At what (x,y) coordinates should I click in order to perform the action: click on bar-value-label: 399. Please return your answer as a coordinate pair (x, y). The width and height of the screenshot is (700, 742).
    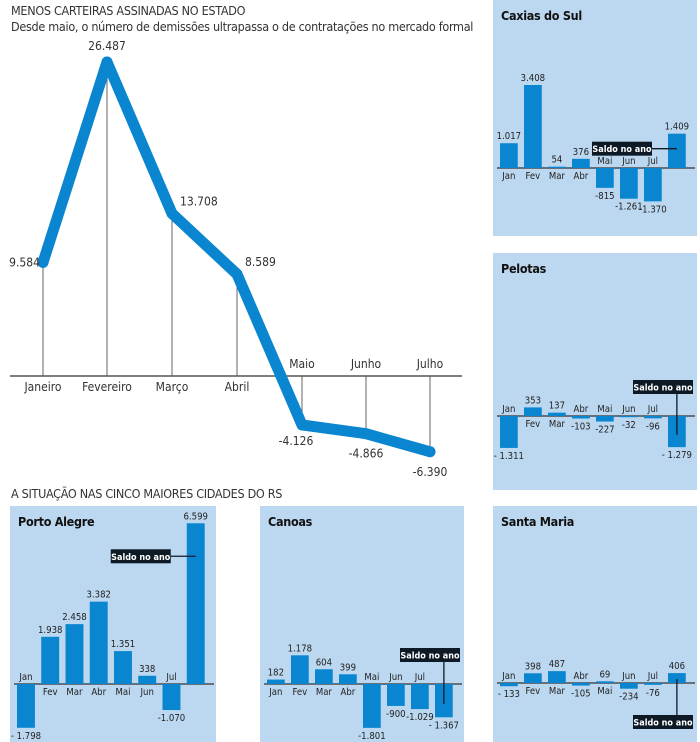
    Looking at the image, I should click on (348, 667).